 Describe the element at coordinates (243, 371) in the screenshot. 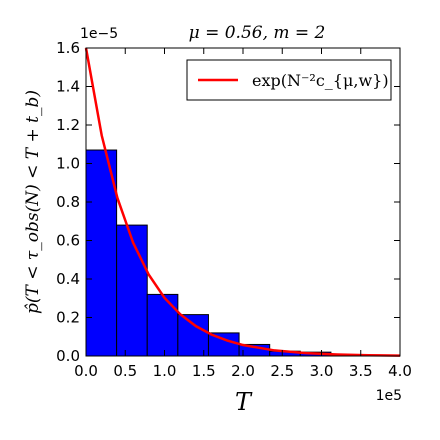

I see `x-tick-label: 2.0` at that location.